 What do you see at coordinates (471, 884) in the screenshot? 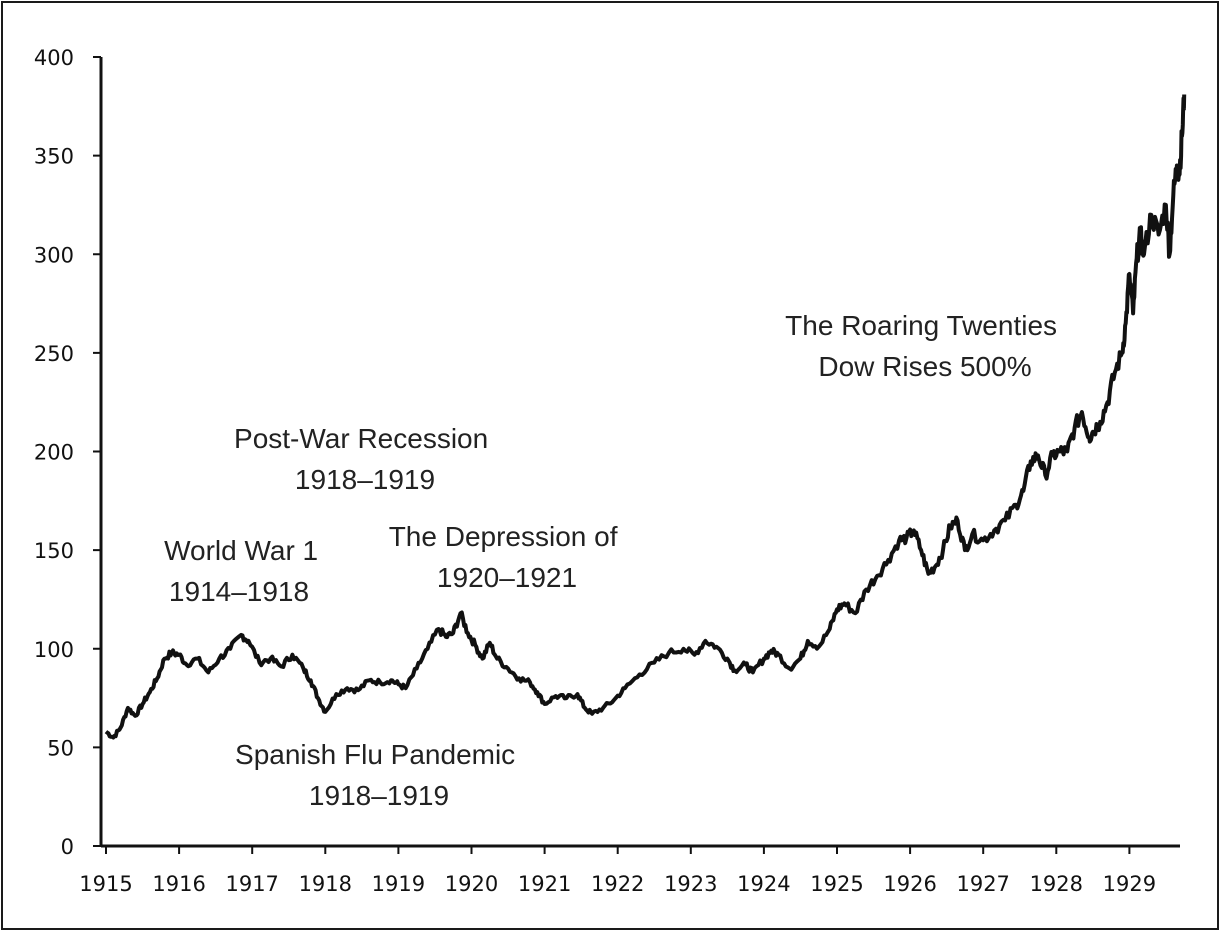
I see `x-tick-label: 1920` at bounding box center [471, 884].